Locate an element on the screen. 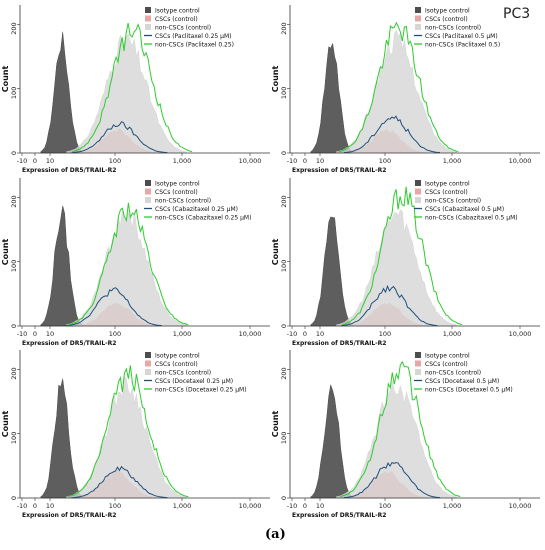 The width and height of the screenshot is (545, 550). legend-entry: non-CSCs (Cabazitaxel 0.5 μM) is located at coordinates (471, 218).